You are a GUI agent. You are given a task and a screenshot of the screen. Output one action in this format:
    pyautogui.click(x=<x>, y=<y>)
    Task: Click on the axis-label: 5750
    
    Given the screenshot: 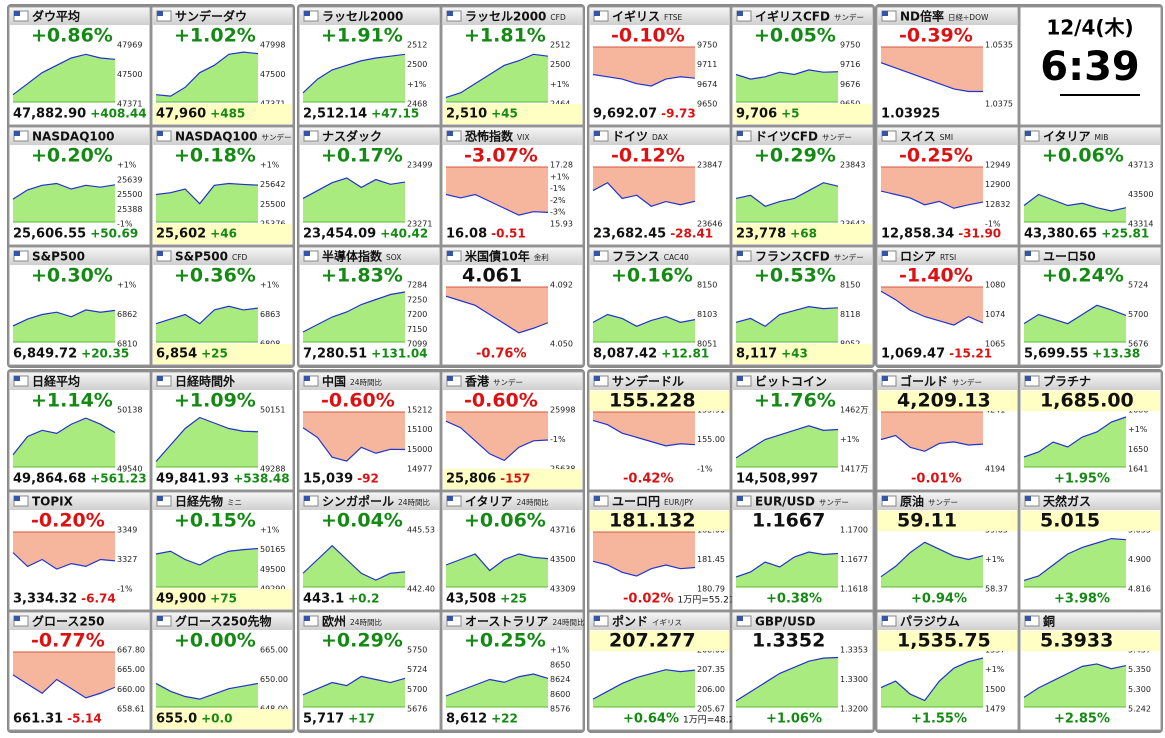 What is the action you would take?
    pyautogui.click(x=417, y=650)
    